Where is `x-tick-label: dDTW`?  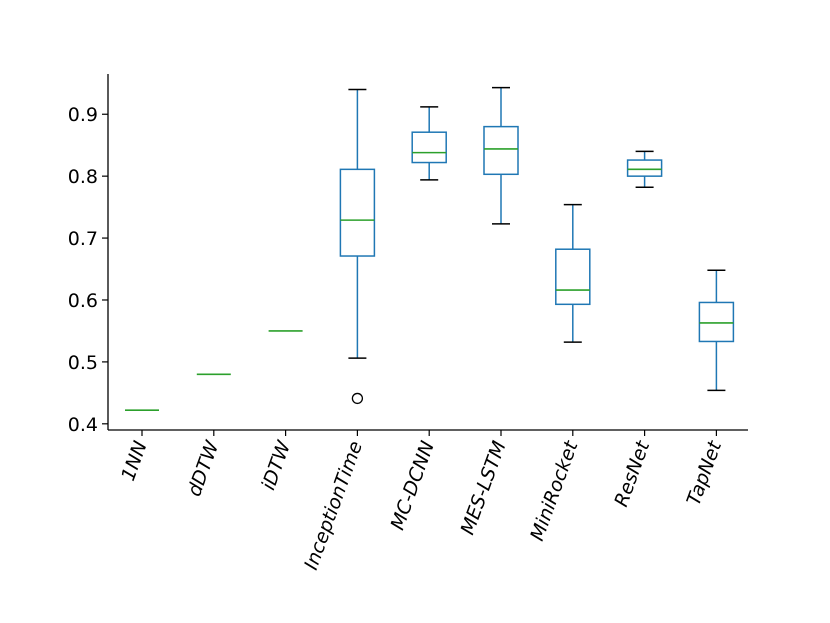 x-tick-label: dDTW is located at coordinates (203, 468).